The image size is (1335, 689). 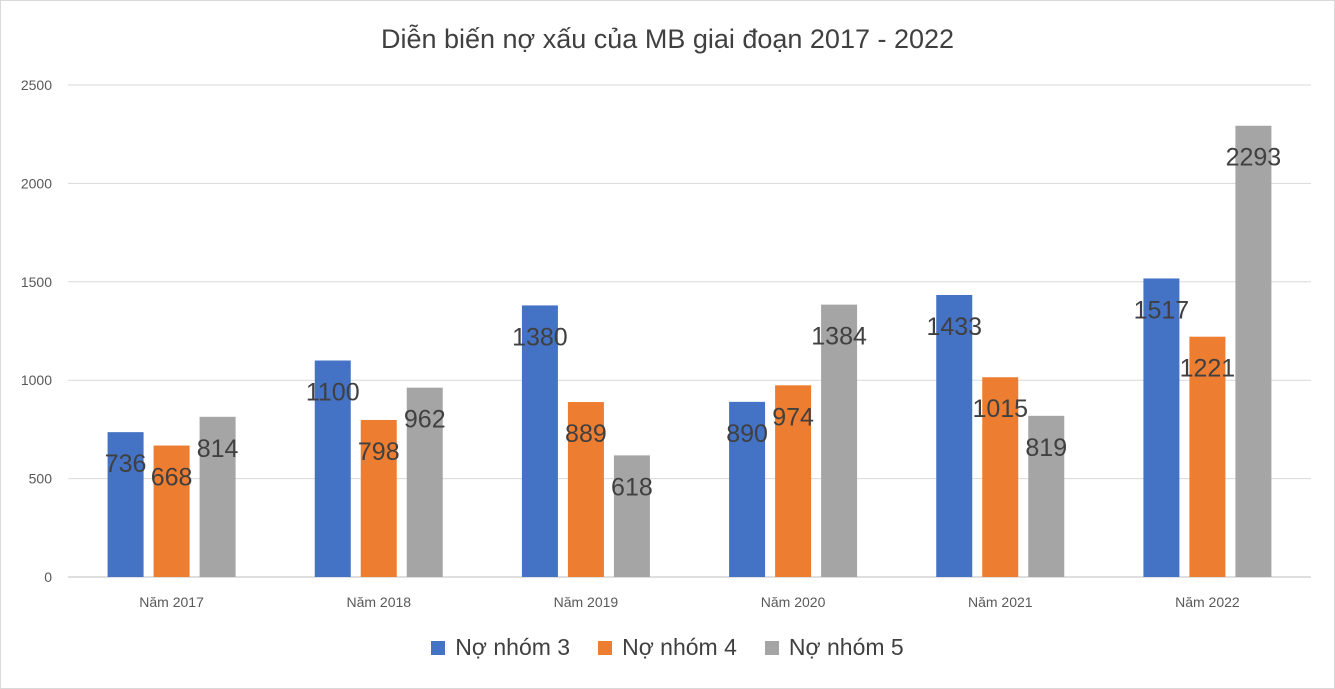 I want to click on y-tick-label: 0, so click(x=48, y=577).